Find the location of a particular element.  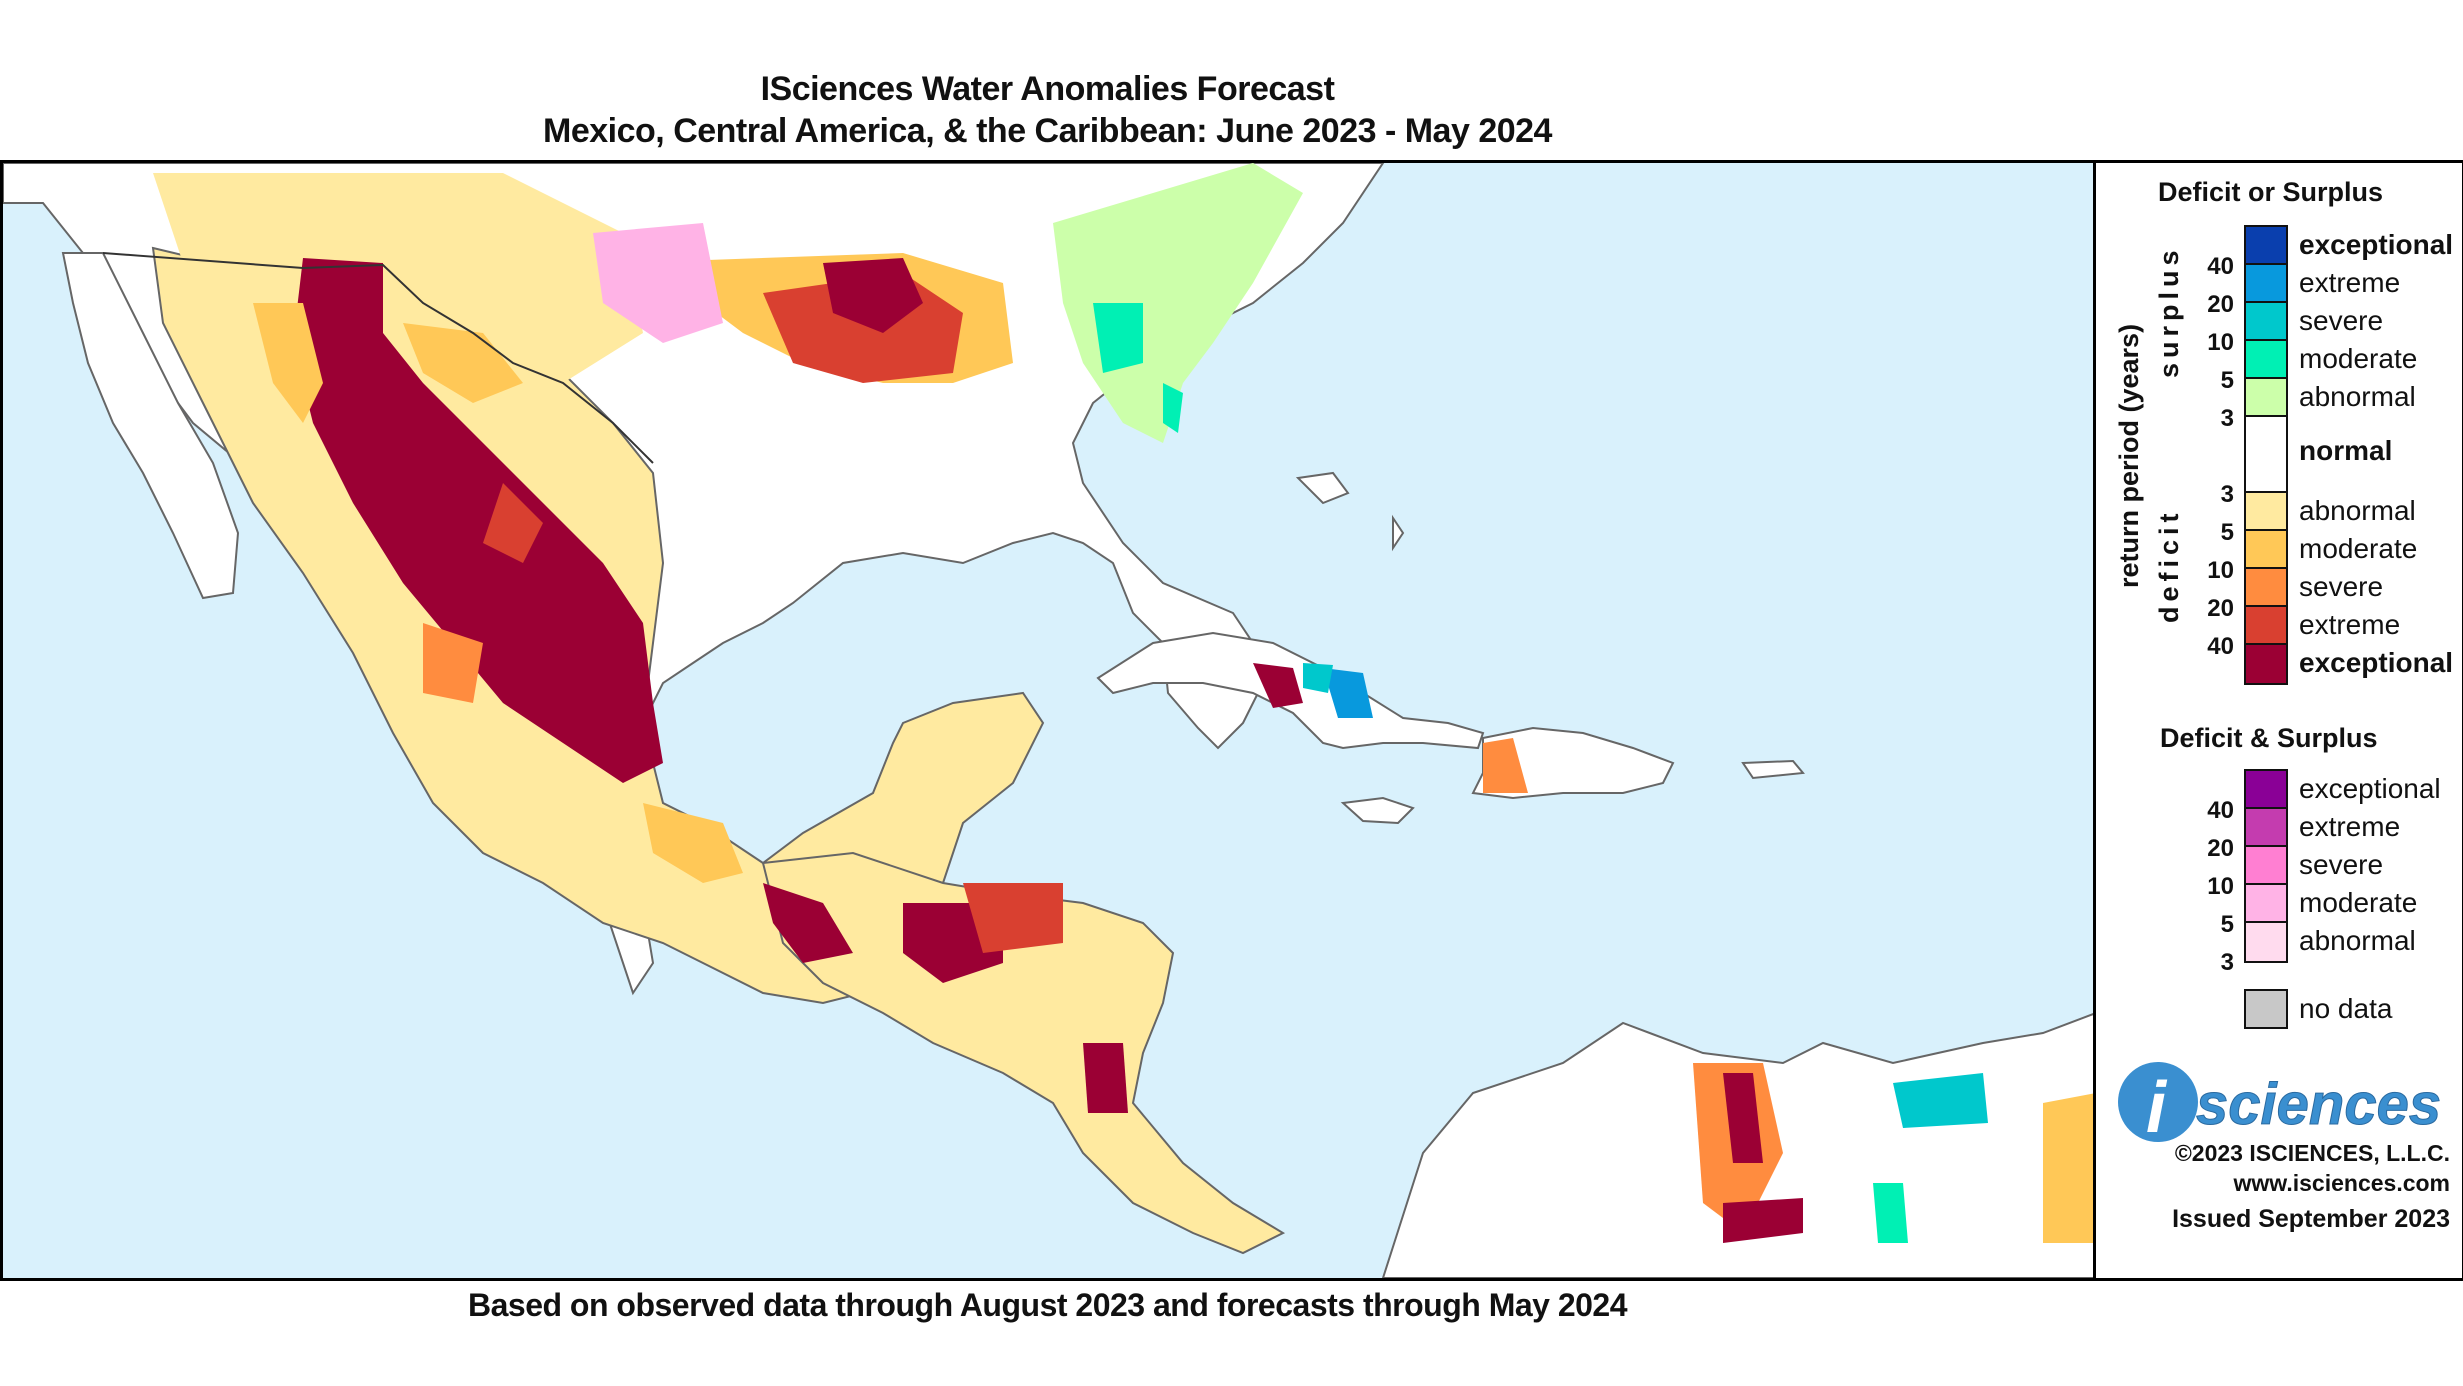

land-bahamas is located at coordinates (1350, 511).